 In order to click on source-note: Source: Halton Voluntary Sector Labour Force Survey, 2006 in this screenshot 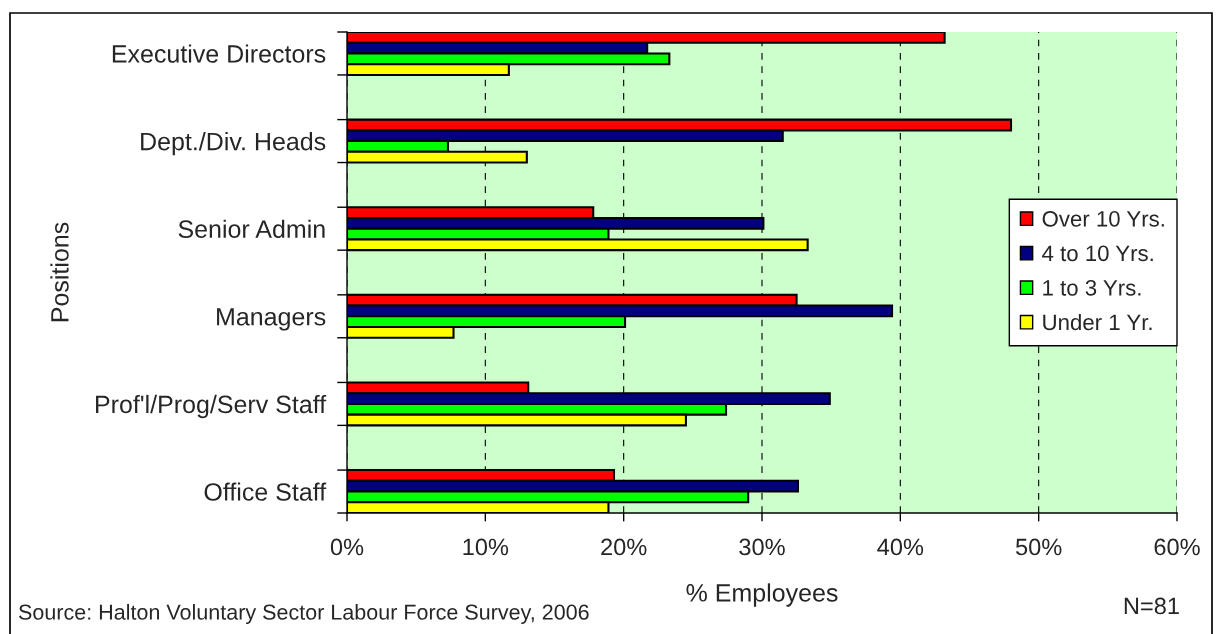, I will do `click(303, 614)`.